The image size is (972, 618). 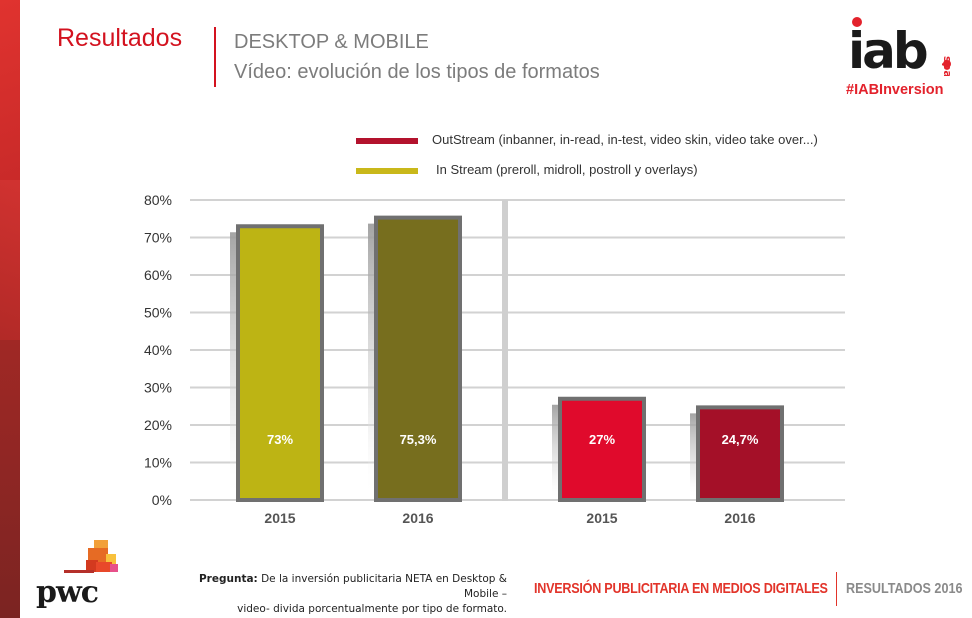 I want to click on y-tick-label: 50%, so click(x=158, y=313).